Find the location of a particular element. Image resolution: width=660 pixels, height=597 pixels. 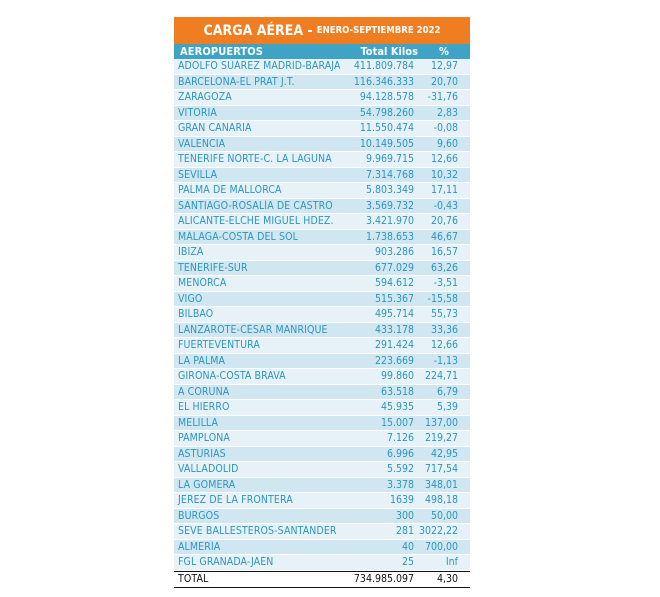

total-kilos-cell: 1.738.653 is located at coordinates (389, 236).